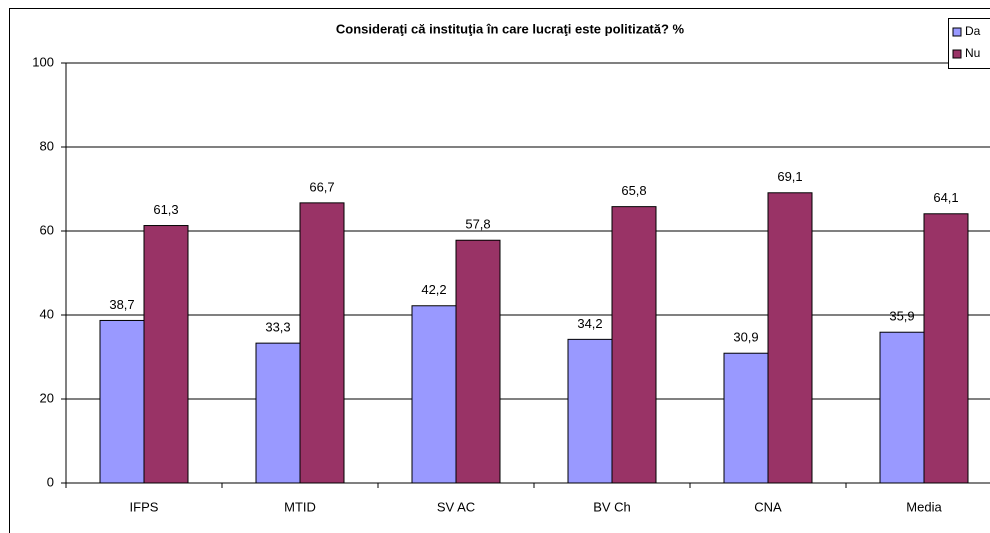  What do you see at coordinates (789, 176) in the screenshot?
I see `value-label: 69,1` at bounding box center [789, 176].